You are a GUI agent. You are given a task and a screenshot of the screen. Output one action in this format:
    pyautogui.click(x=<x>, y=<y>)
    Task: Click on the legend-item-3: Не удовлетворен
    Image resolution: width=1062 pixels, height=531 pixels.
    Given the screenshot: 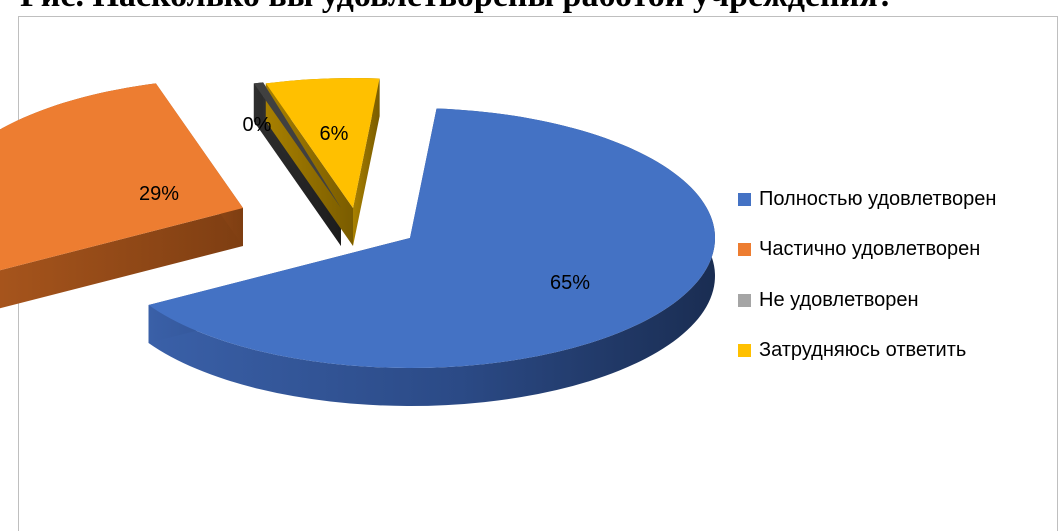 What is the action you would take?
    pyautogui.click(x=898, y=300)
    